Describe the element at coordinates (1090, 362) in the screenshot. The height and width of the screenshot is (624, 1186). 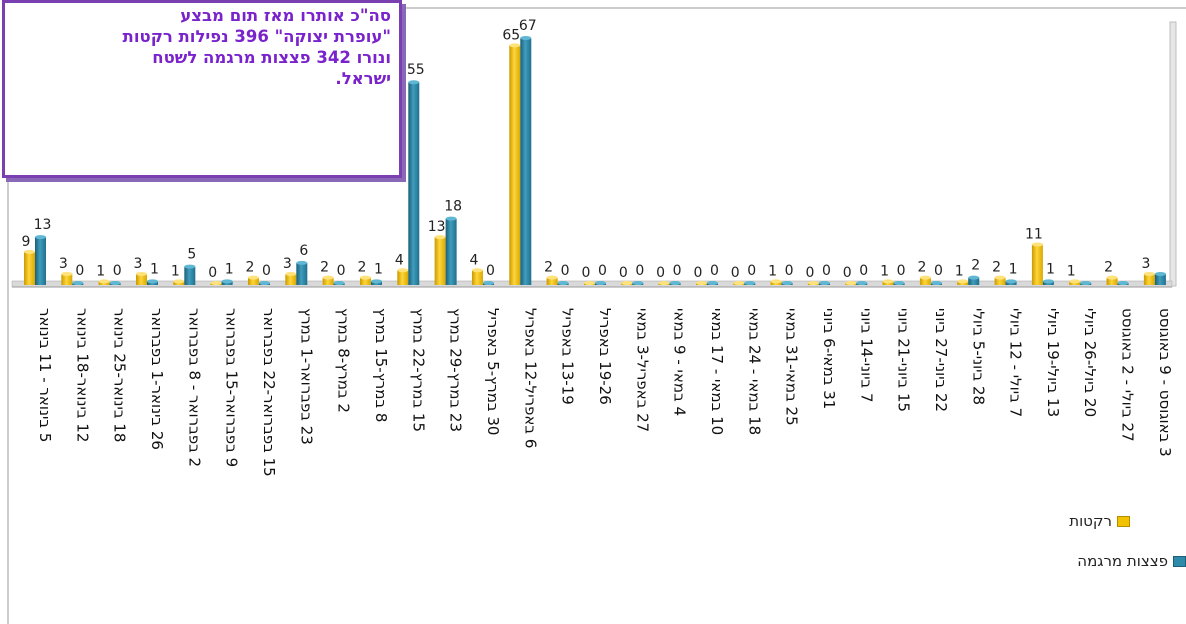
I see `x-tick-label: 20 ביולי-26 ביולי` at that location.